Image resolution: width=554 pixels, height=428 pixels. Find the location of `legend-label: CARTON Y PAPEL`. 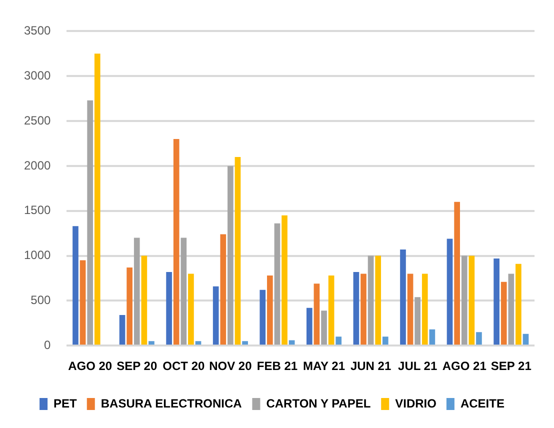

legend-label: CARTON Y PAPEL is located at coordinates (318, 403).